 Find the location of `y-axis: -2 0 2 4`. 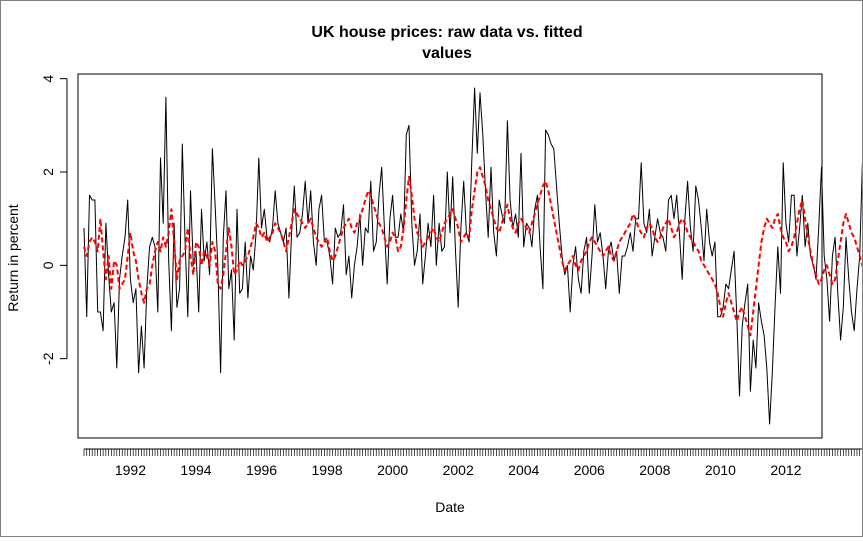

y-axis: -2 0 2 4 is located at coordinates (54, 220).